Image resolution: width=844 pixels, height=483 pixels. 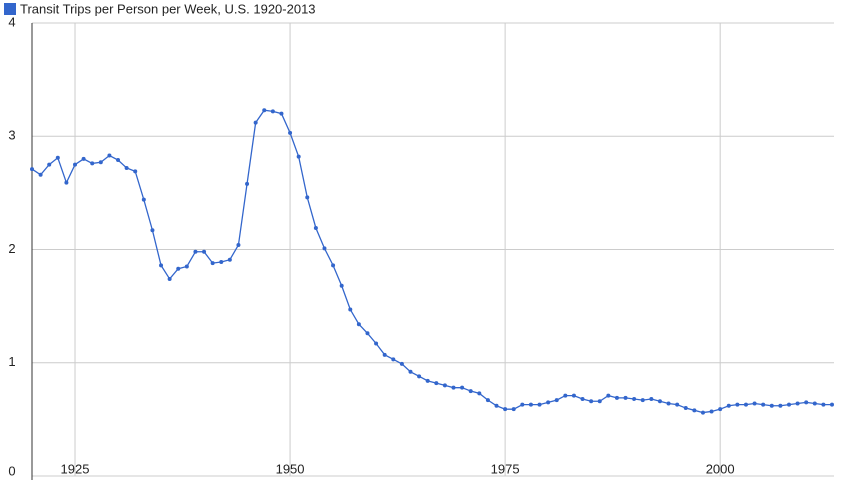 What do you see at coordinates (10, 9) in the screenshot?
I see `legend-swatch` at bounding box center [10, 9].